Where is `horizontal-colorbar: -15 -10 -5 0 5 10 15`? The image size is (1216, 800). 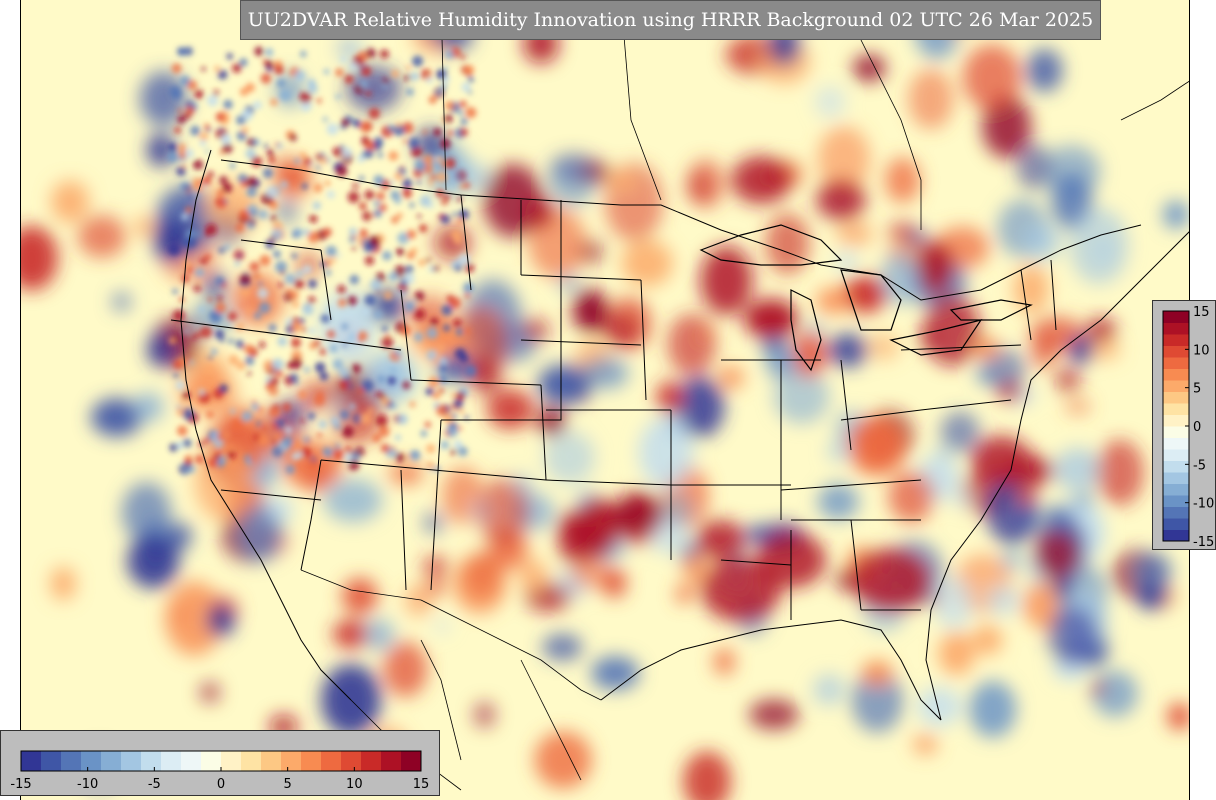
horizontal-colorbar: -15 -10 -5 0 5 10 15 is located at coordinates (220, 763).